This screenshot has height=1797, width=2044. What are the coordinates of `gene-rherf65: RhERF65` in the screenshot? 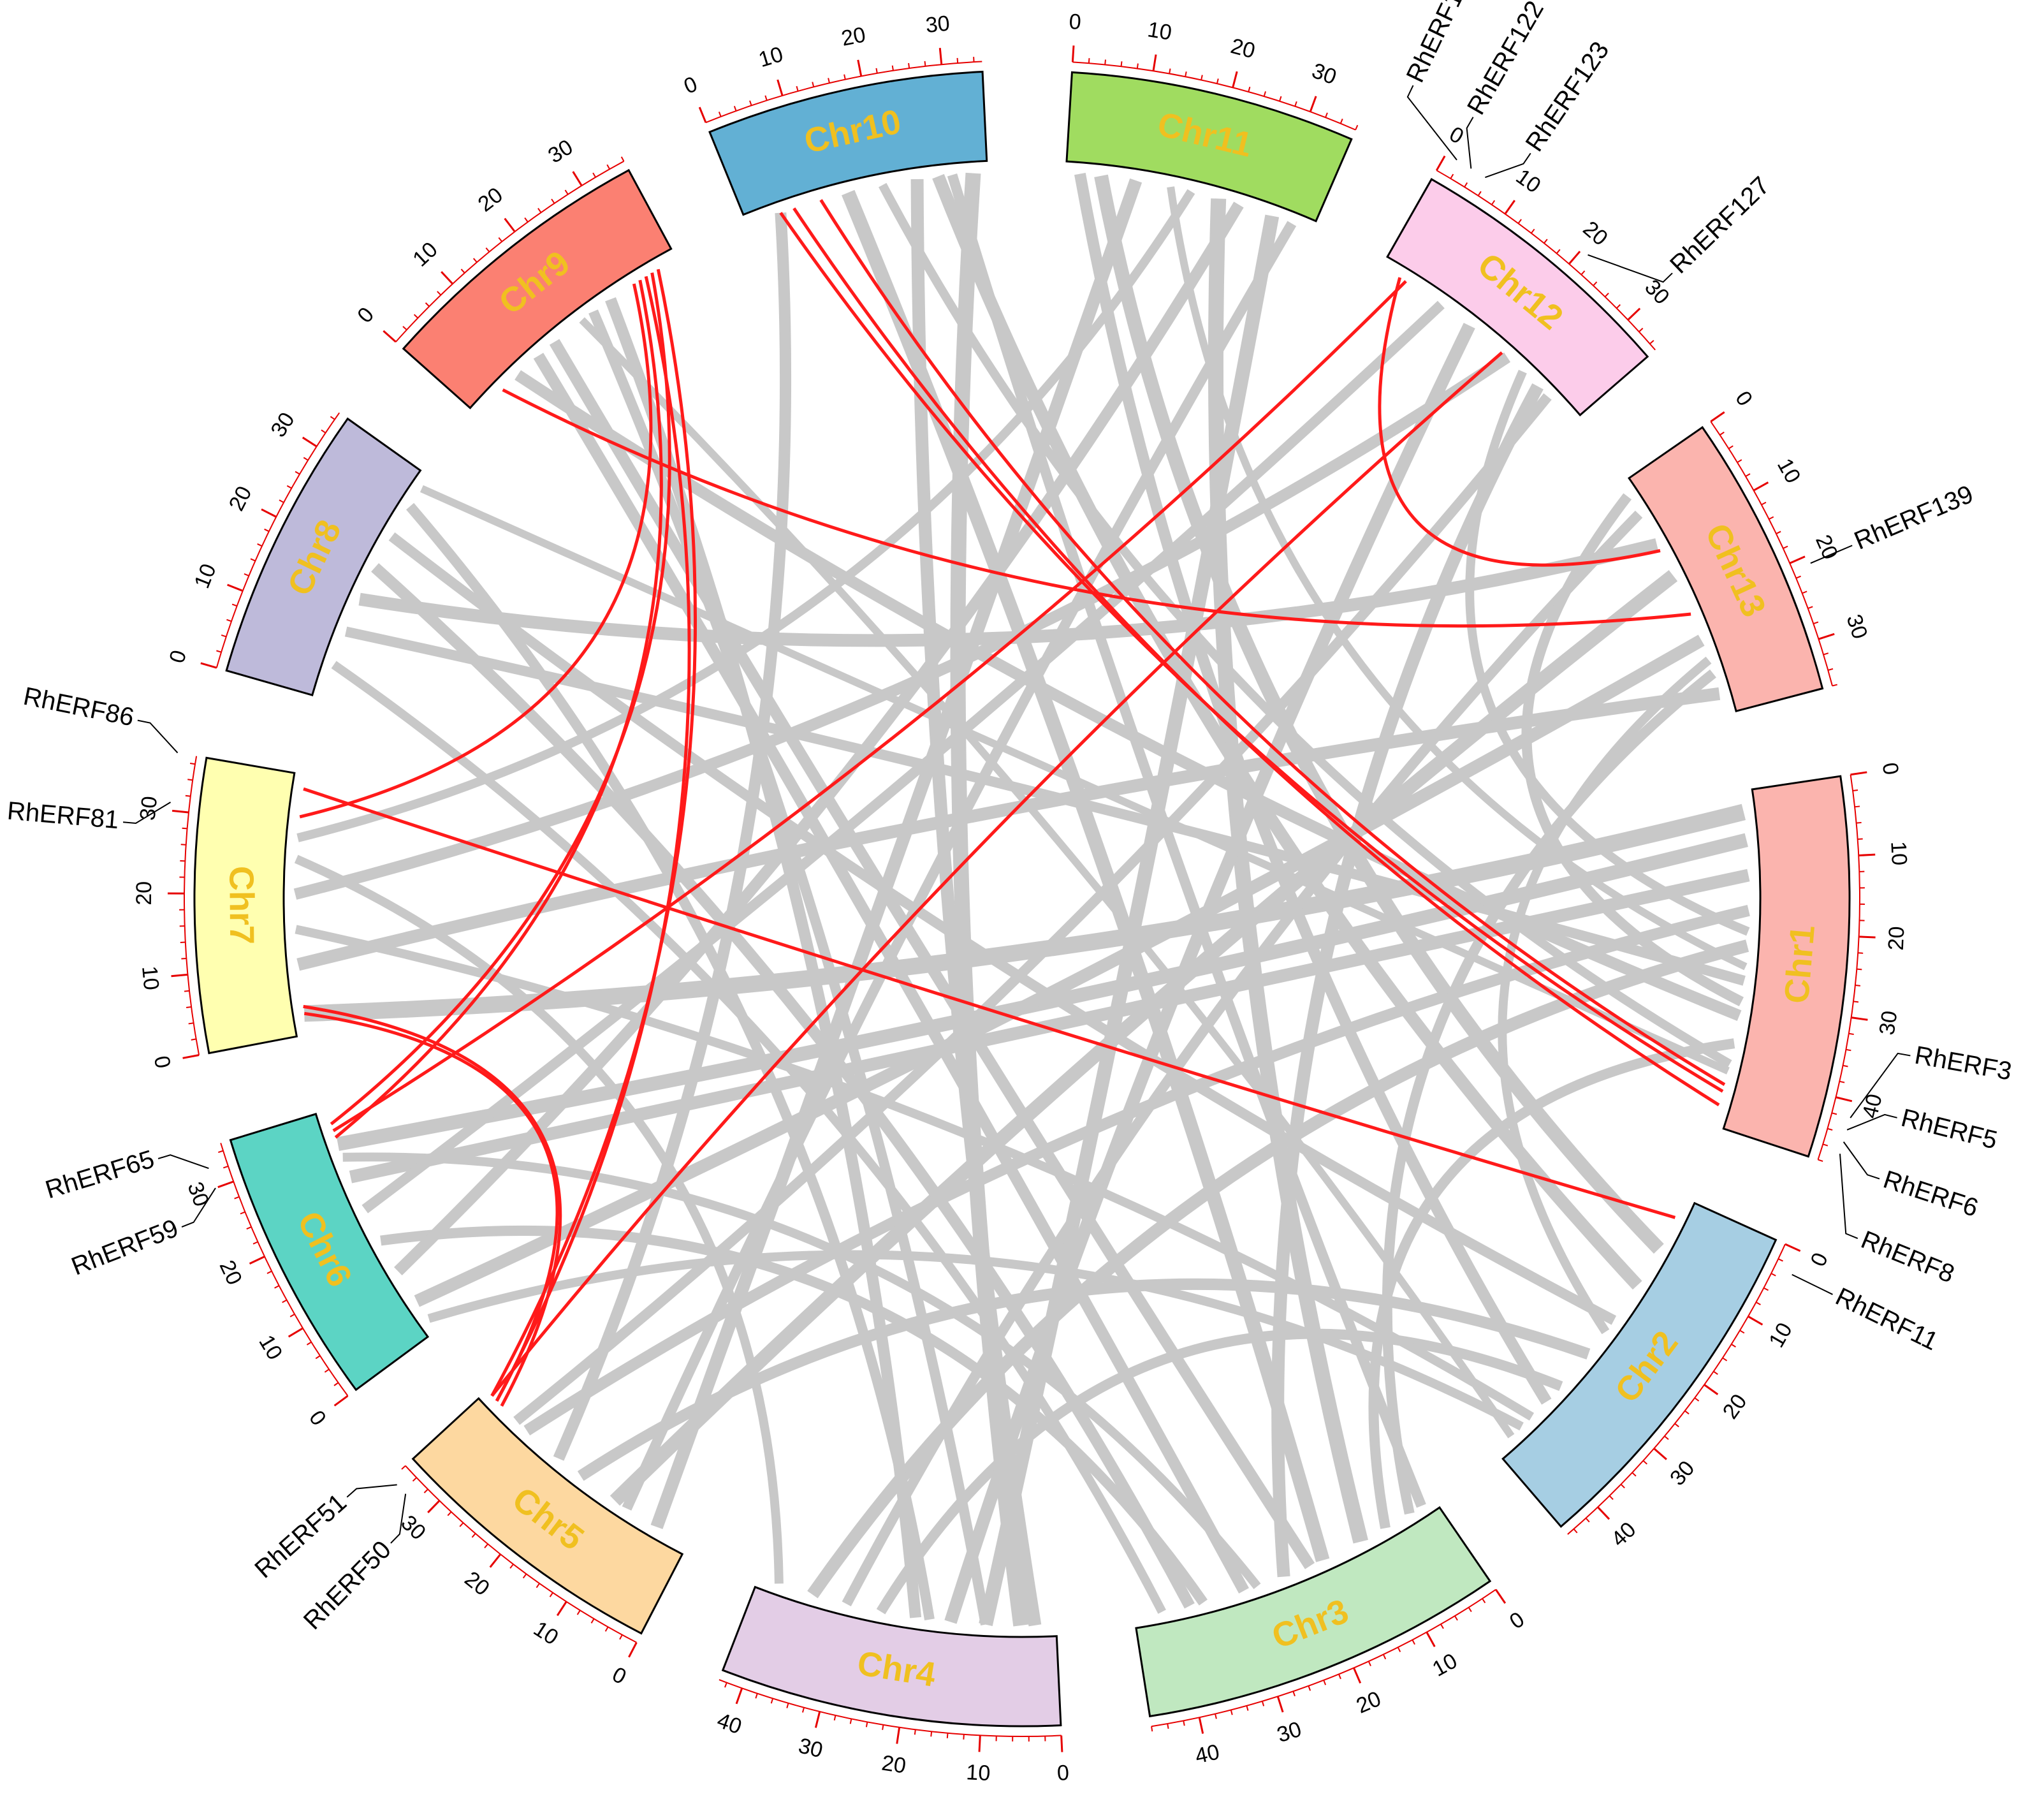 It's located at (125, 1174).